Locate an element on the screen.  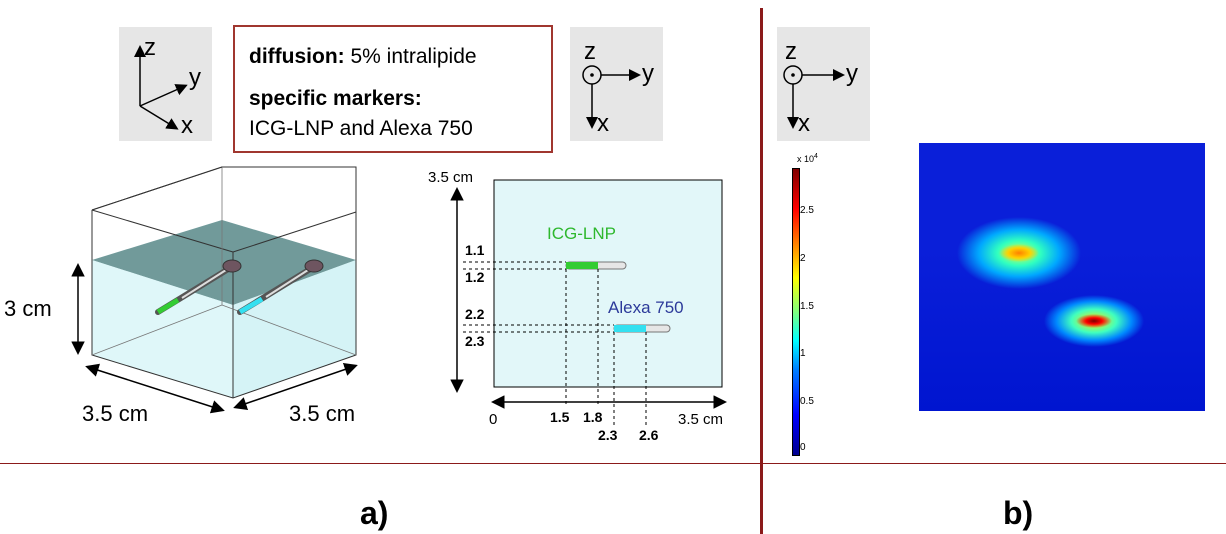
x-tick-1-8: 1.8 is located at coordinates (593, 417).